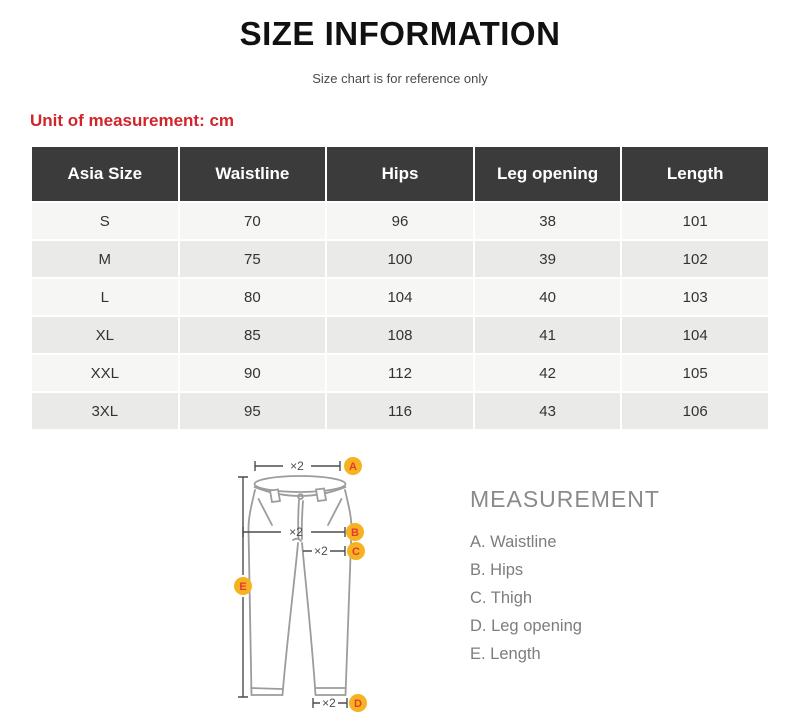 The width and height of the screenshot is (800, 713). Describe the element at coordinates (105, 174) in the screenshot. I see `column-header: Asia Size` at that location.